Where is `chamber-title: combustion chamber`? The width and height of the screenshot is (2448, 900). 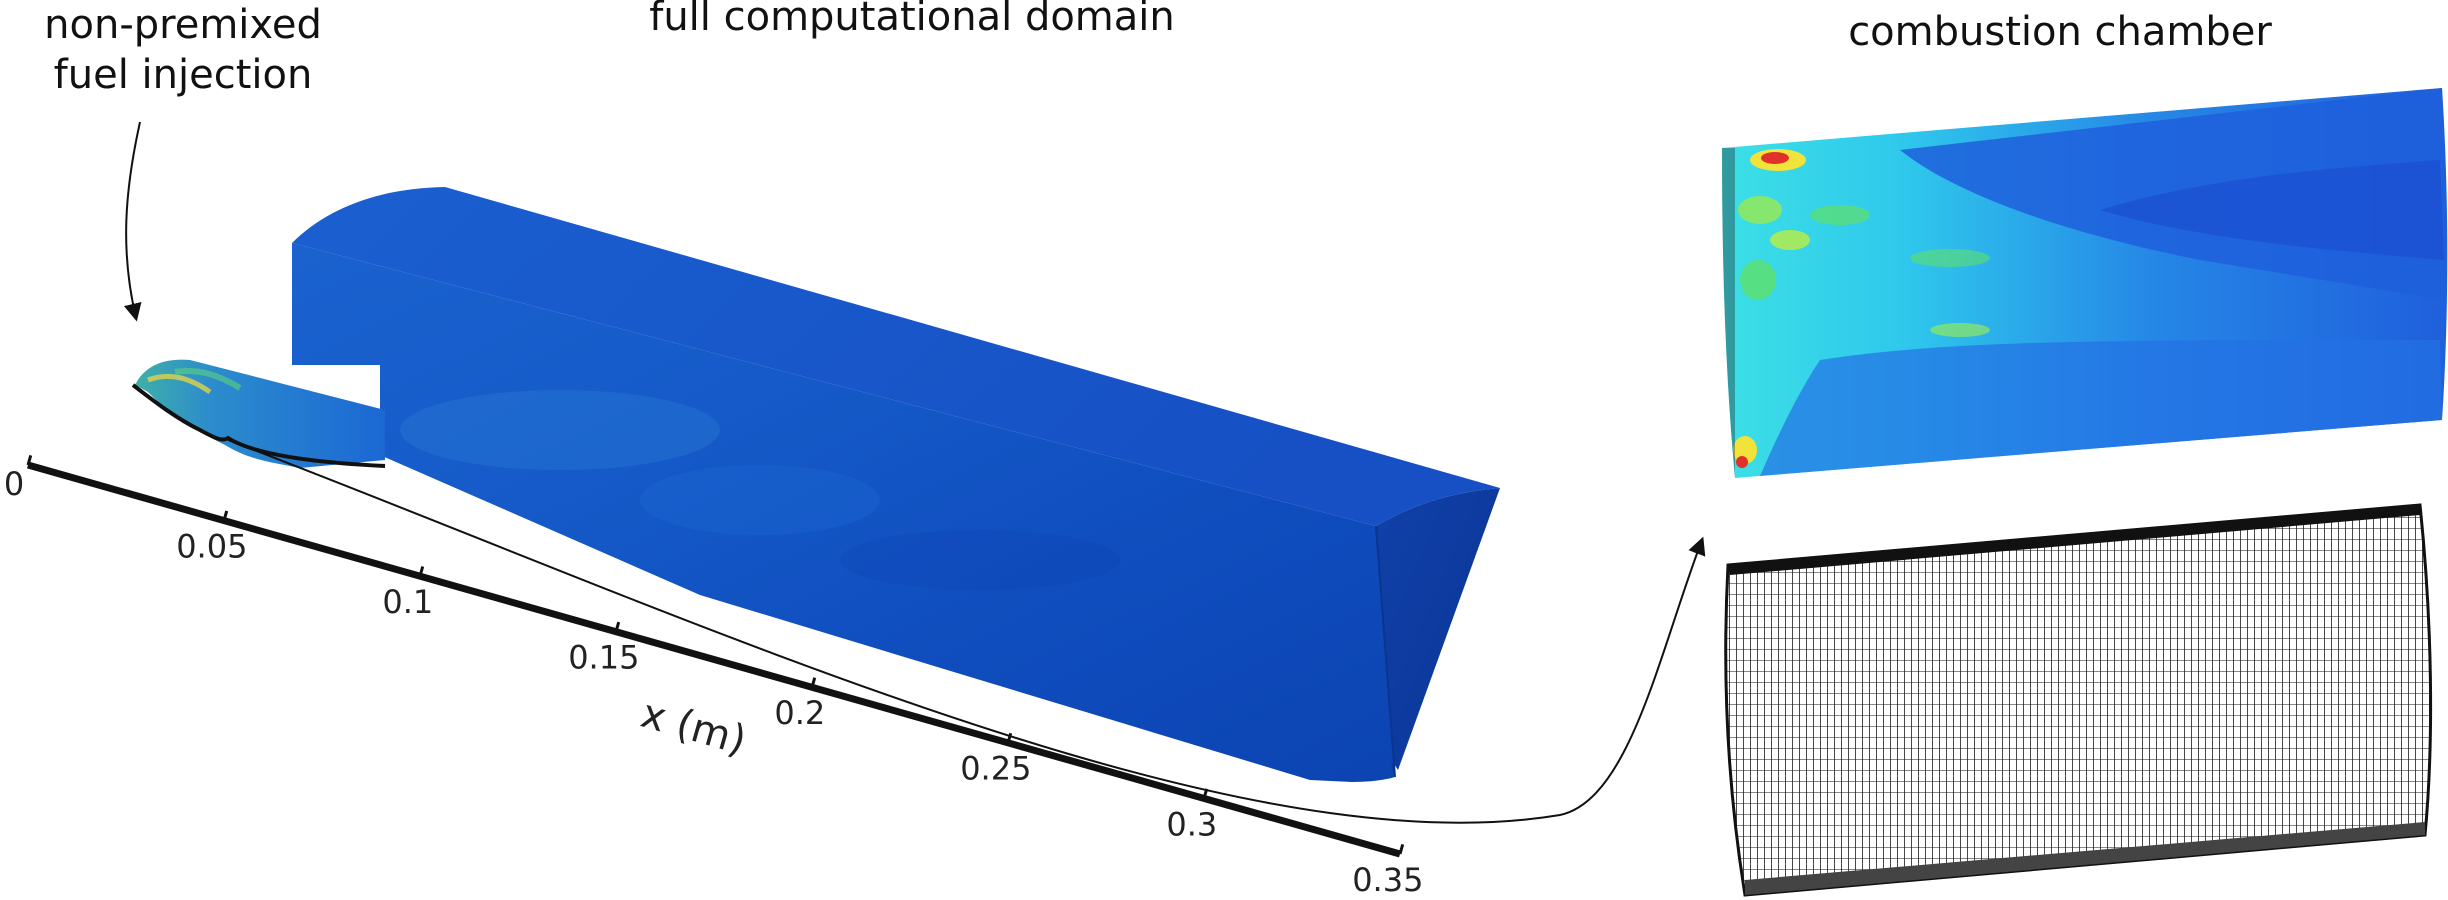
chamber-title: combustion chamber is located at coordinates (2060, 32).